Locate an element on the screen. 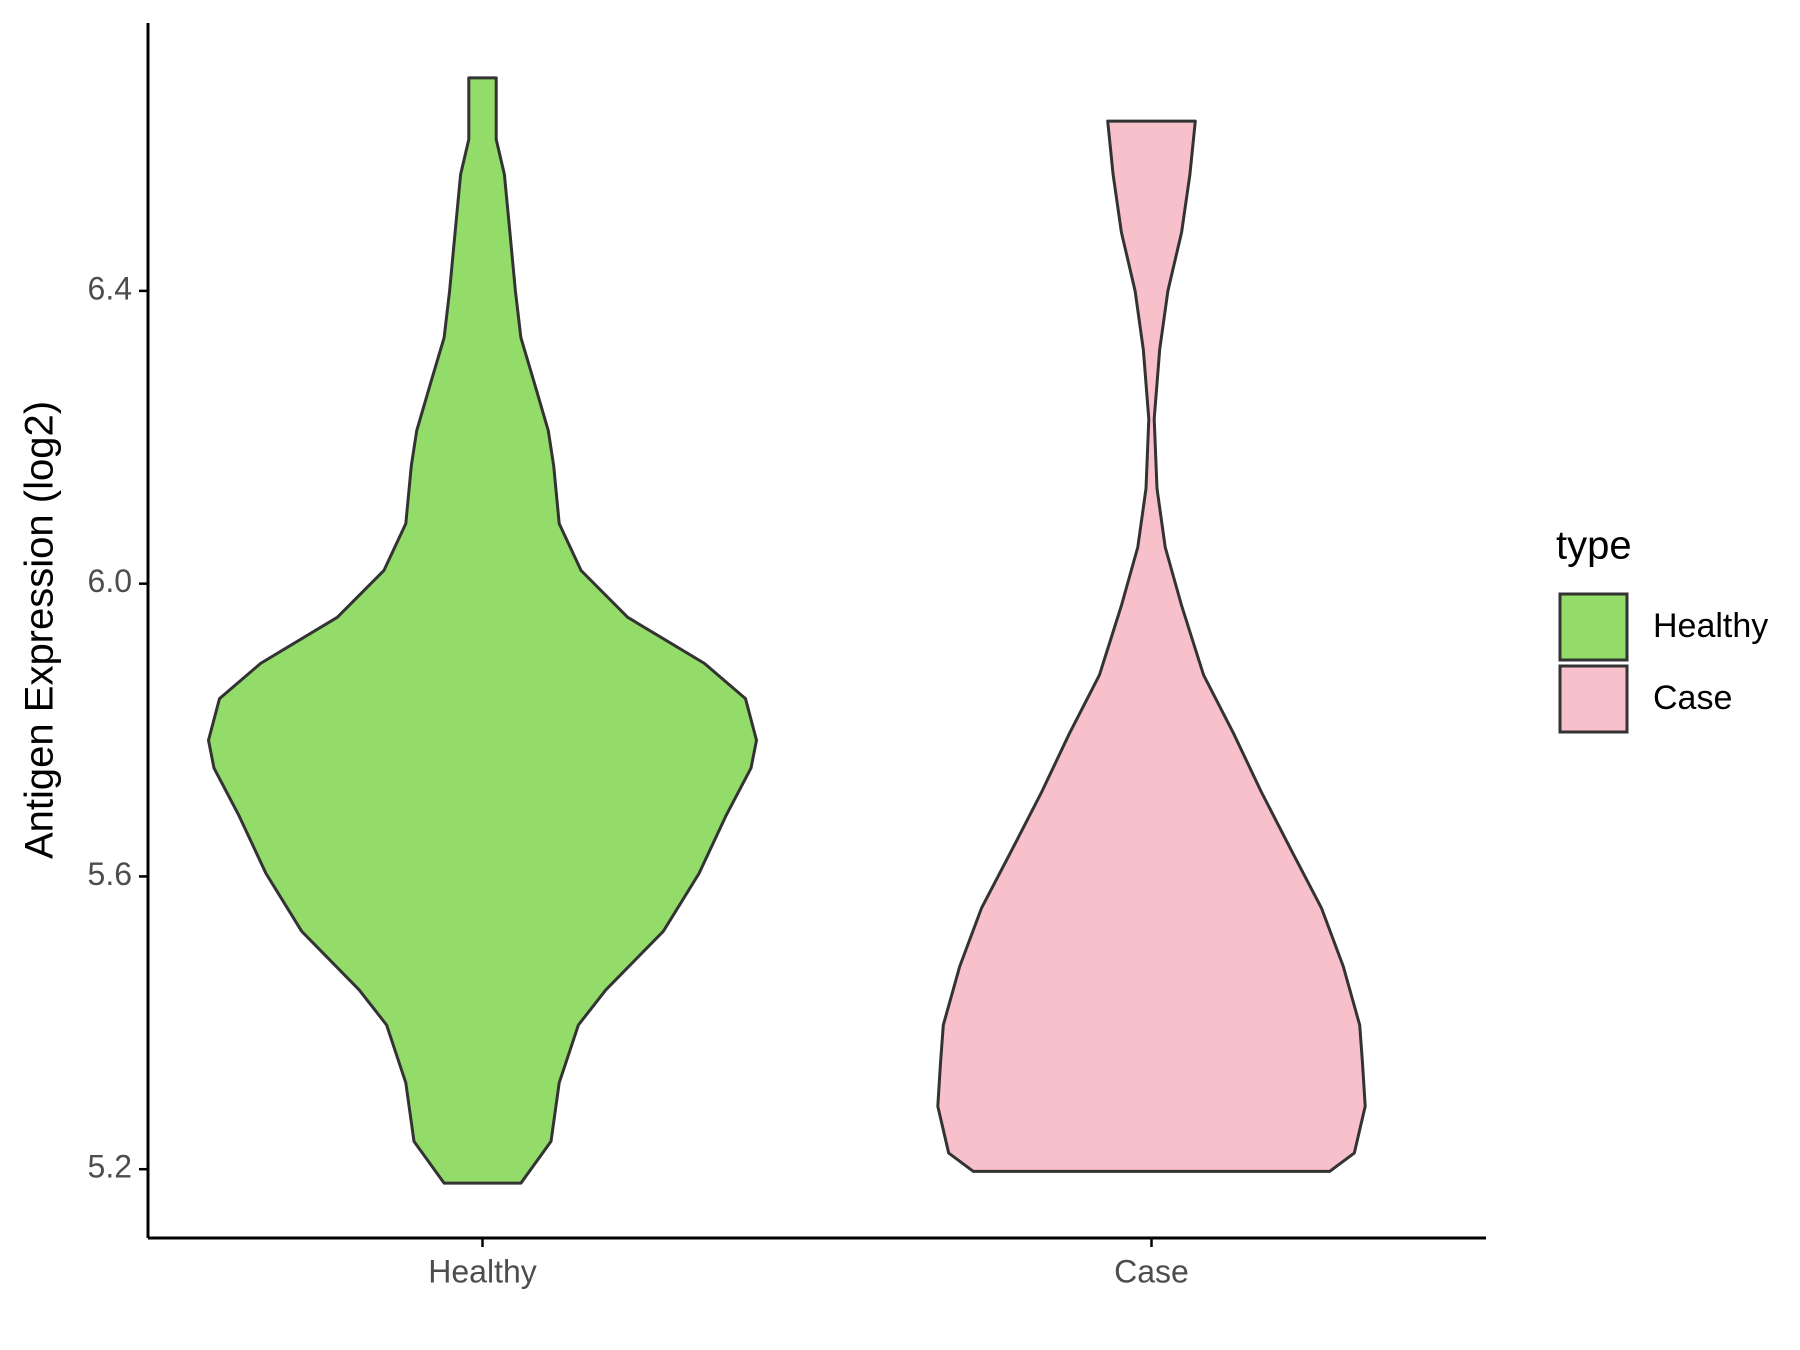  y-tick-label: 6.0 is located at coordinates (110, 581).